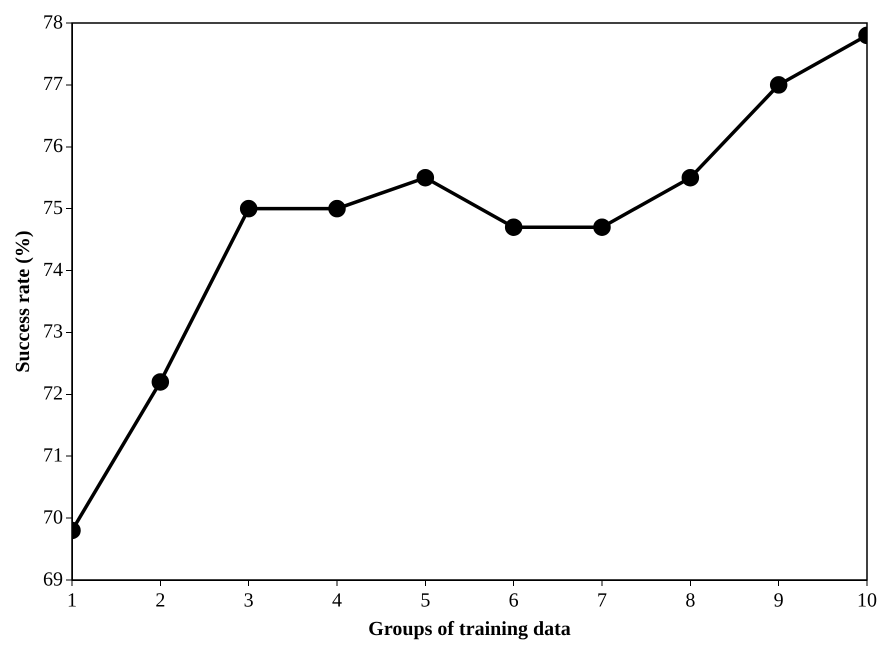 This screenshot has width=889, height=652. I want to click on x-tick-label: 6, so click(513, 600).